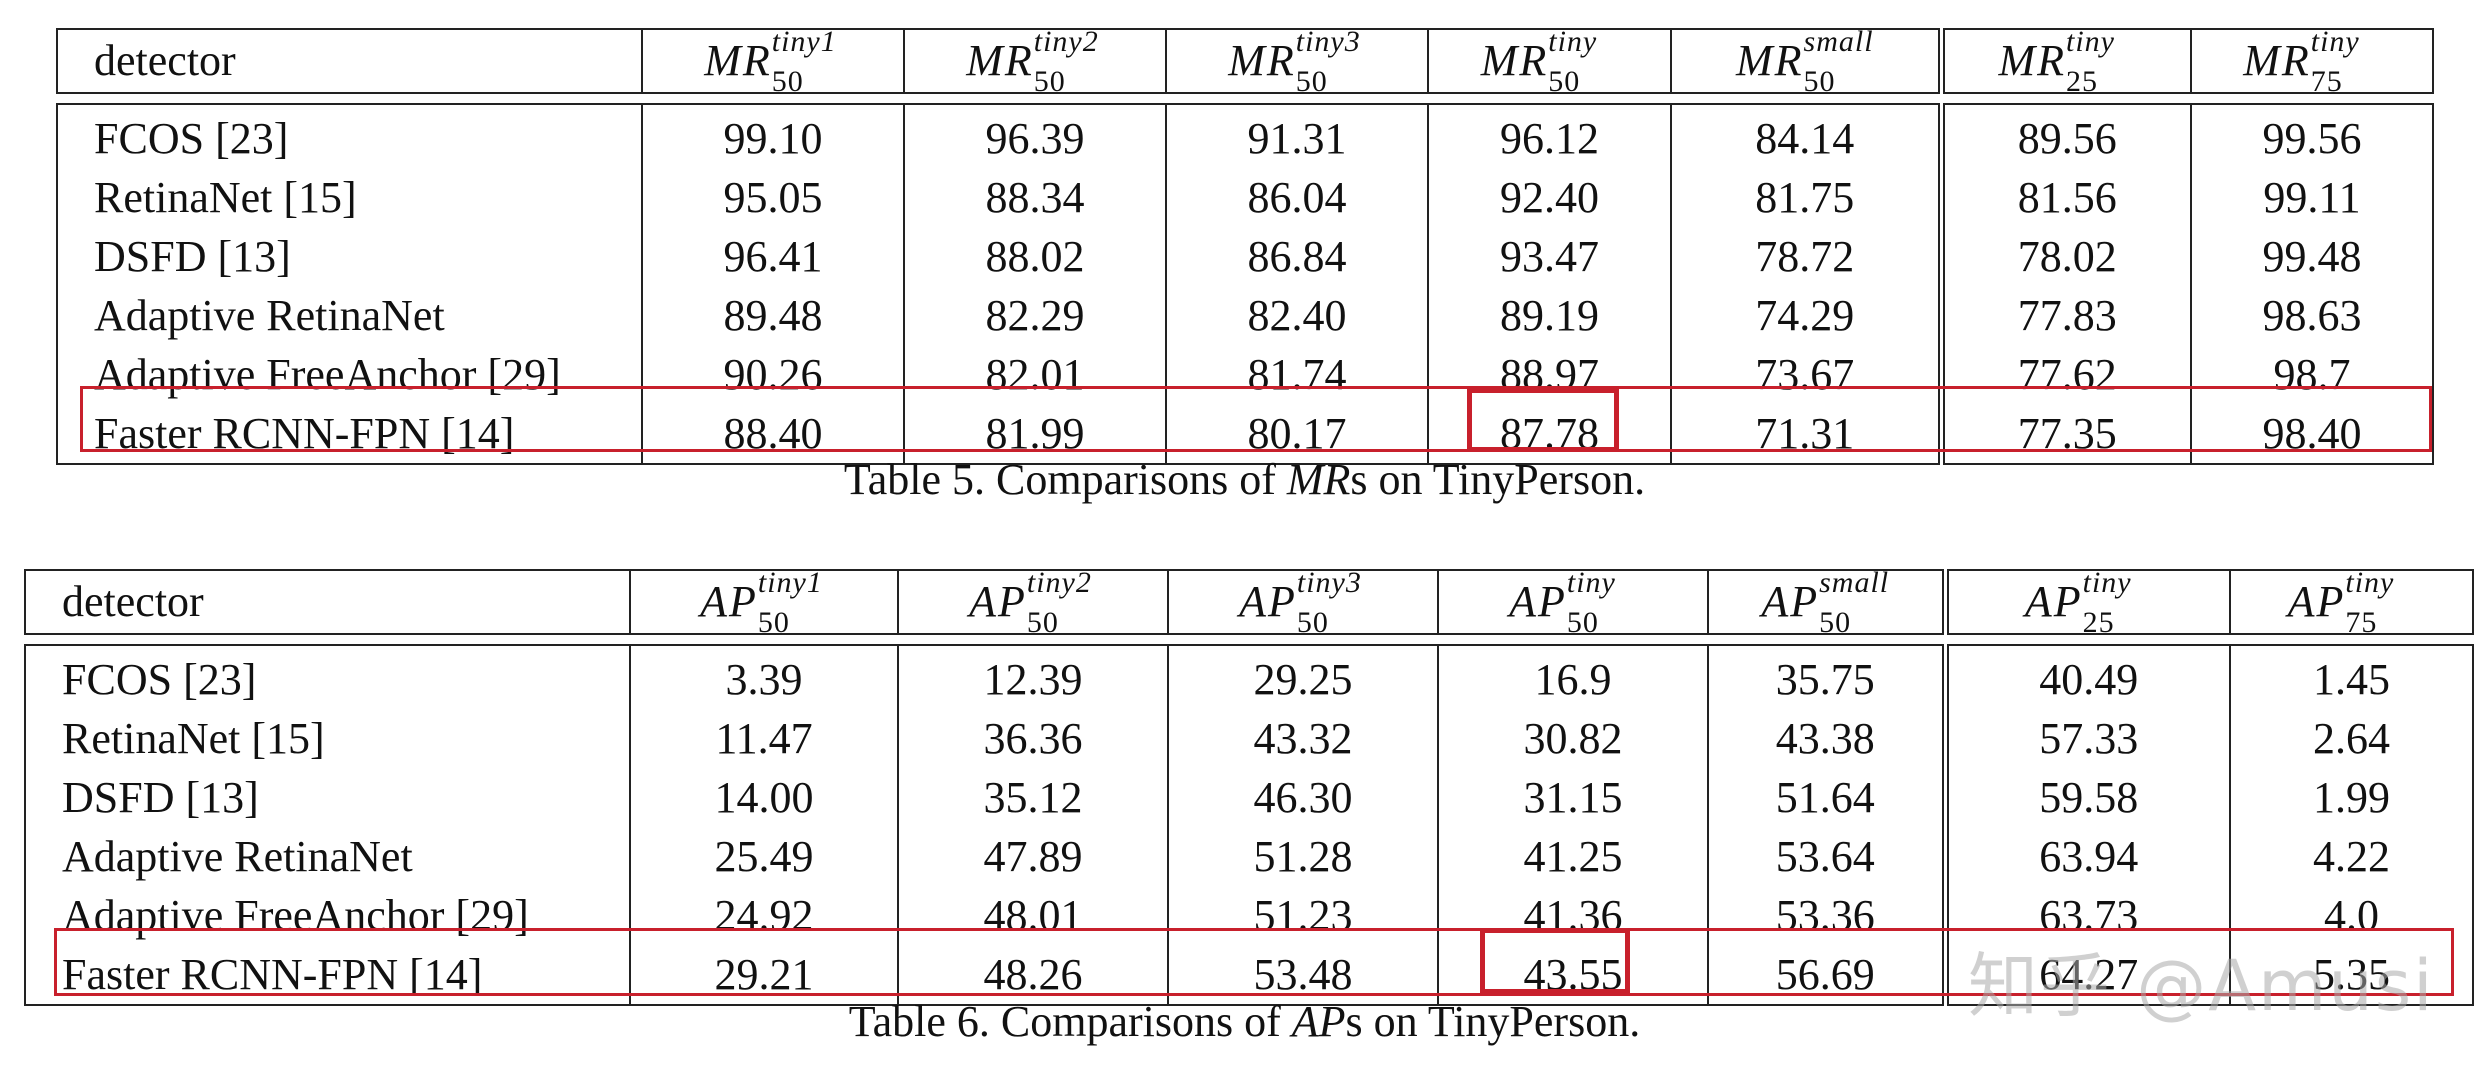 The height and width of the screenshot is (1067, 2489). I want to click on metric-value-cell: 63.73, so click(2086, 915).